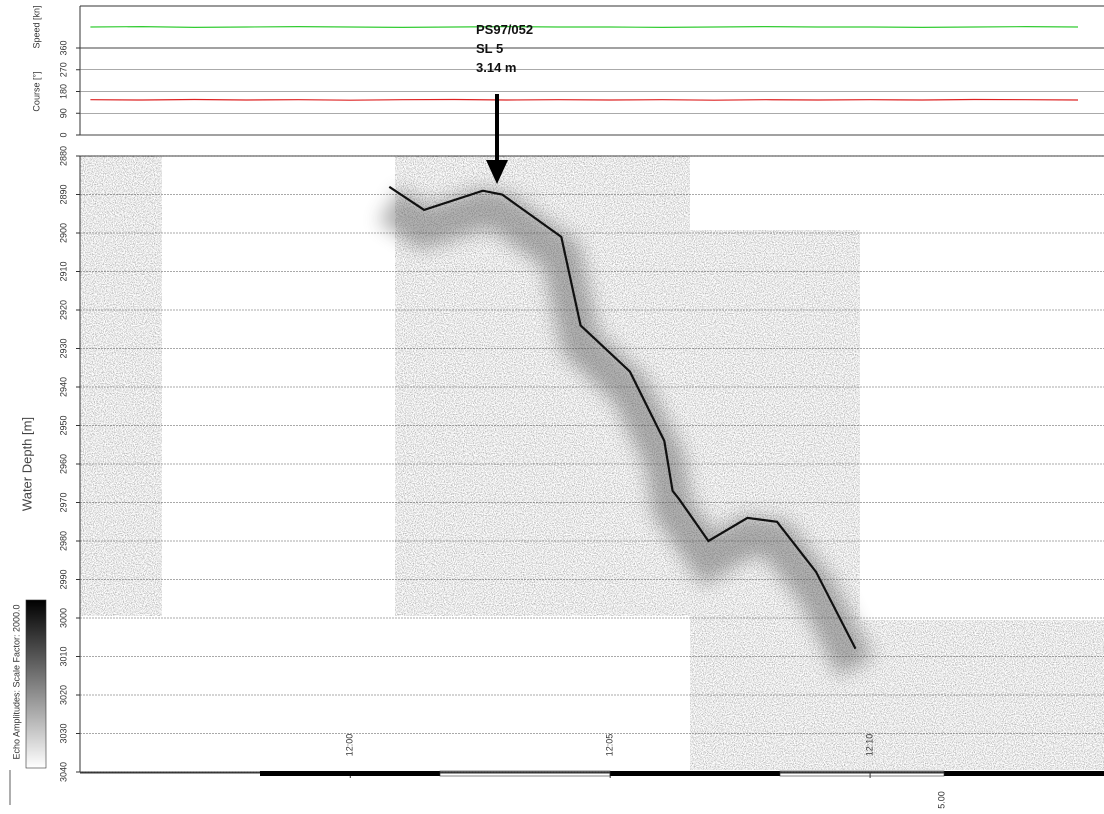 The width and height of the screenshot is (1104, 814). Describe the element at coordinates (350, 745) in the screenshot. I see `x-tick-label: 12:00` at that location.